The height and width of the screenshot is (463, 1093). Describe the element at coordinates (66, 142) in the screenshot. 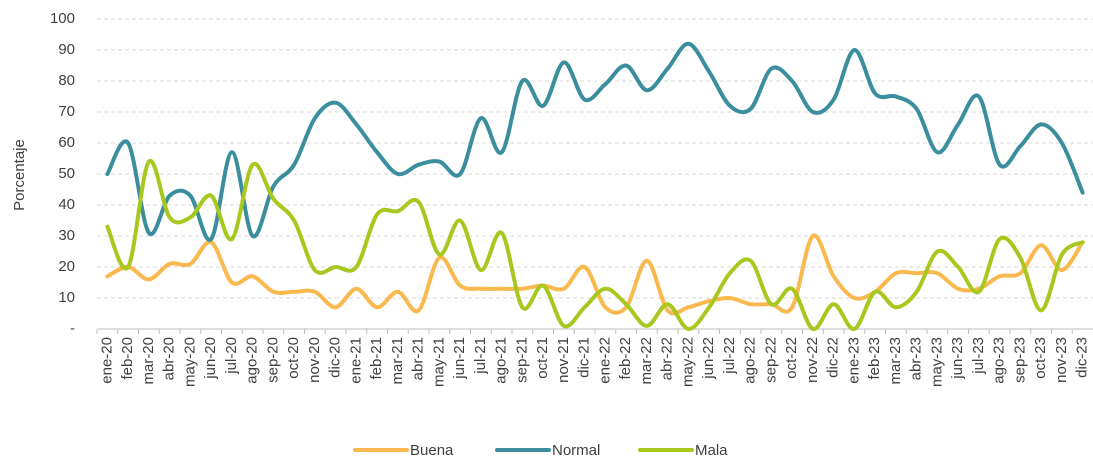

I see `y-tick-label: 60` at that location.